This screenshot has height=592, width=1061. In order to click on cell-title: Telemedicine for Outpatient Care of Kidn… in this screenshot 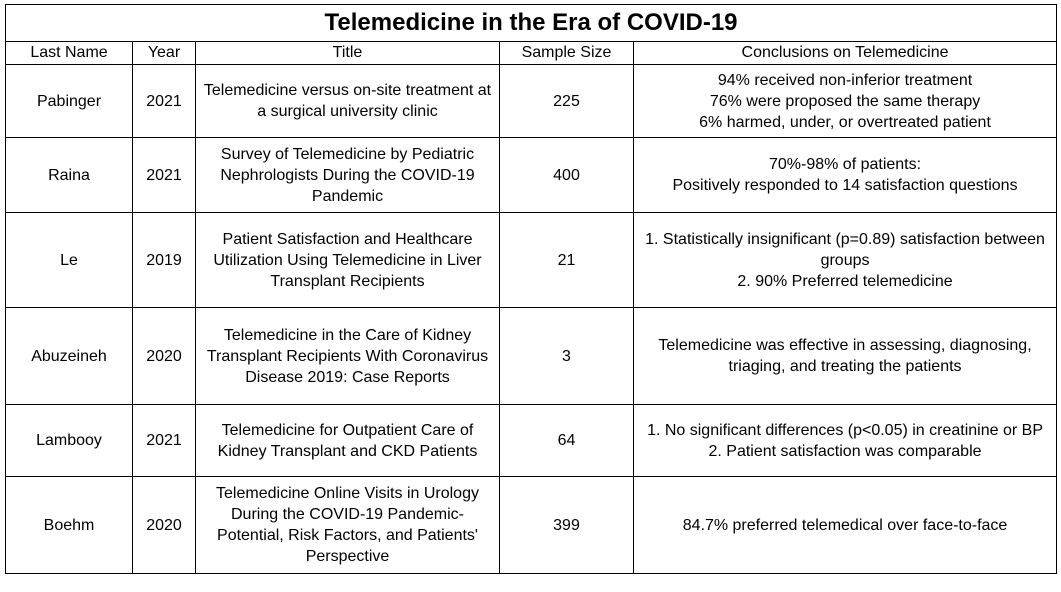, I will do `click(347, 440)`.